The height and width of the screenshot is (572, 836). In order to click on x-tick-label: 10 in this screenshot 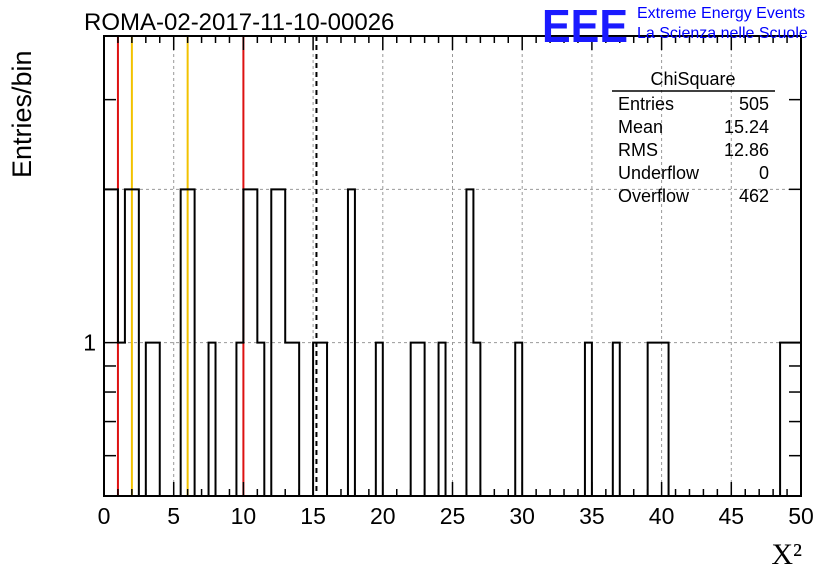, I will do `click(244, 516)`.